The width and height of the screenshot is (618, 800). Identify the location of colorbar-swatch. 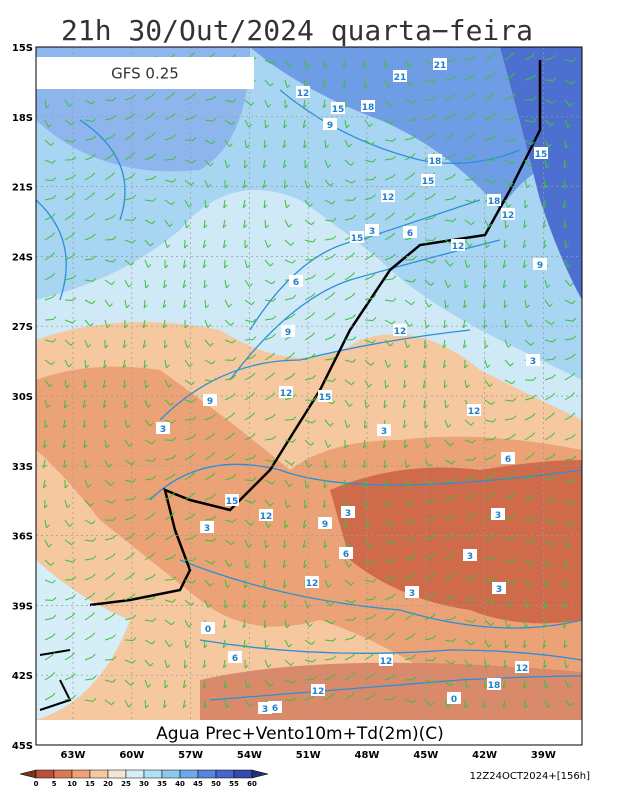
(171, 774).